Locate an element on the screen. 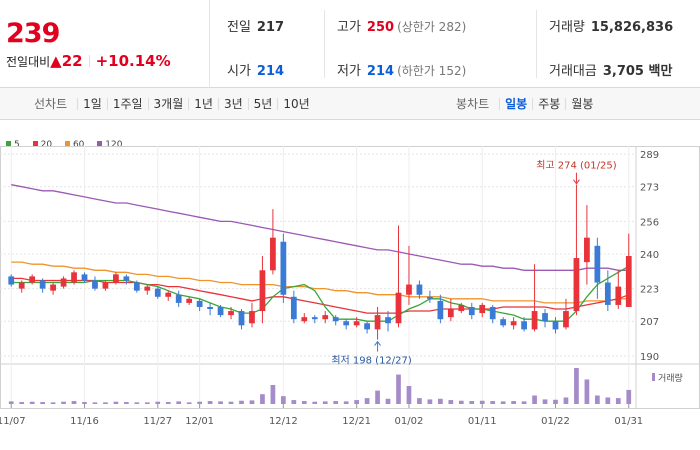 This screenshot has width=700, height=450. prev-close: 전일 217 is located at coordinates (256, 27).